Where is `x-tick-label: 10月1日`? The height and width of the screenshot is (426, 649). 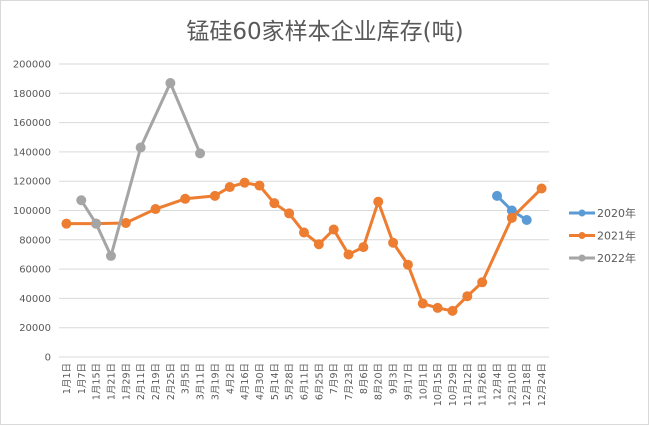
x-tick-label: 10月1日 is located at coordinates (423, 381).